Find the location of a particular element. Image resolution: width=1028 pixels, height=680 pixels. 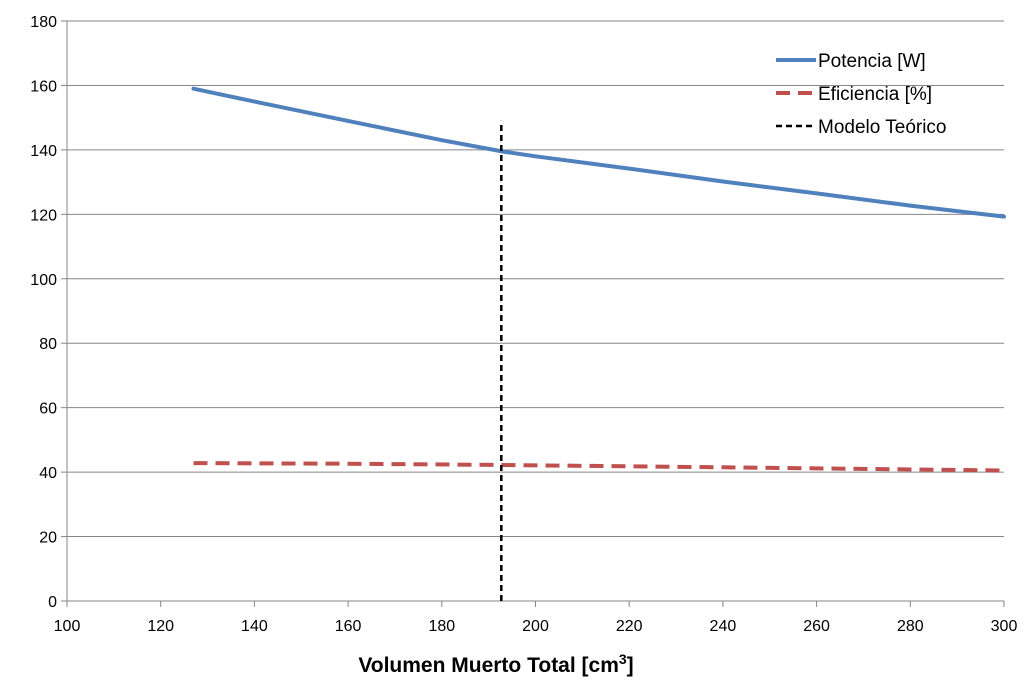

y-tick-label: 140 is located at coordinates (43, 151).